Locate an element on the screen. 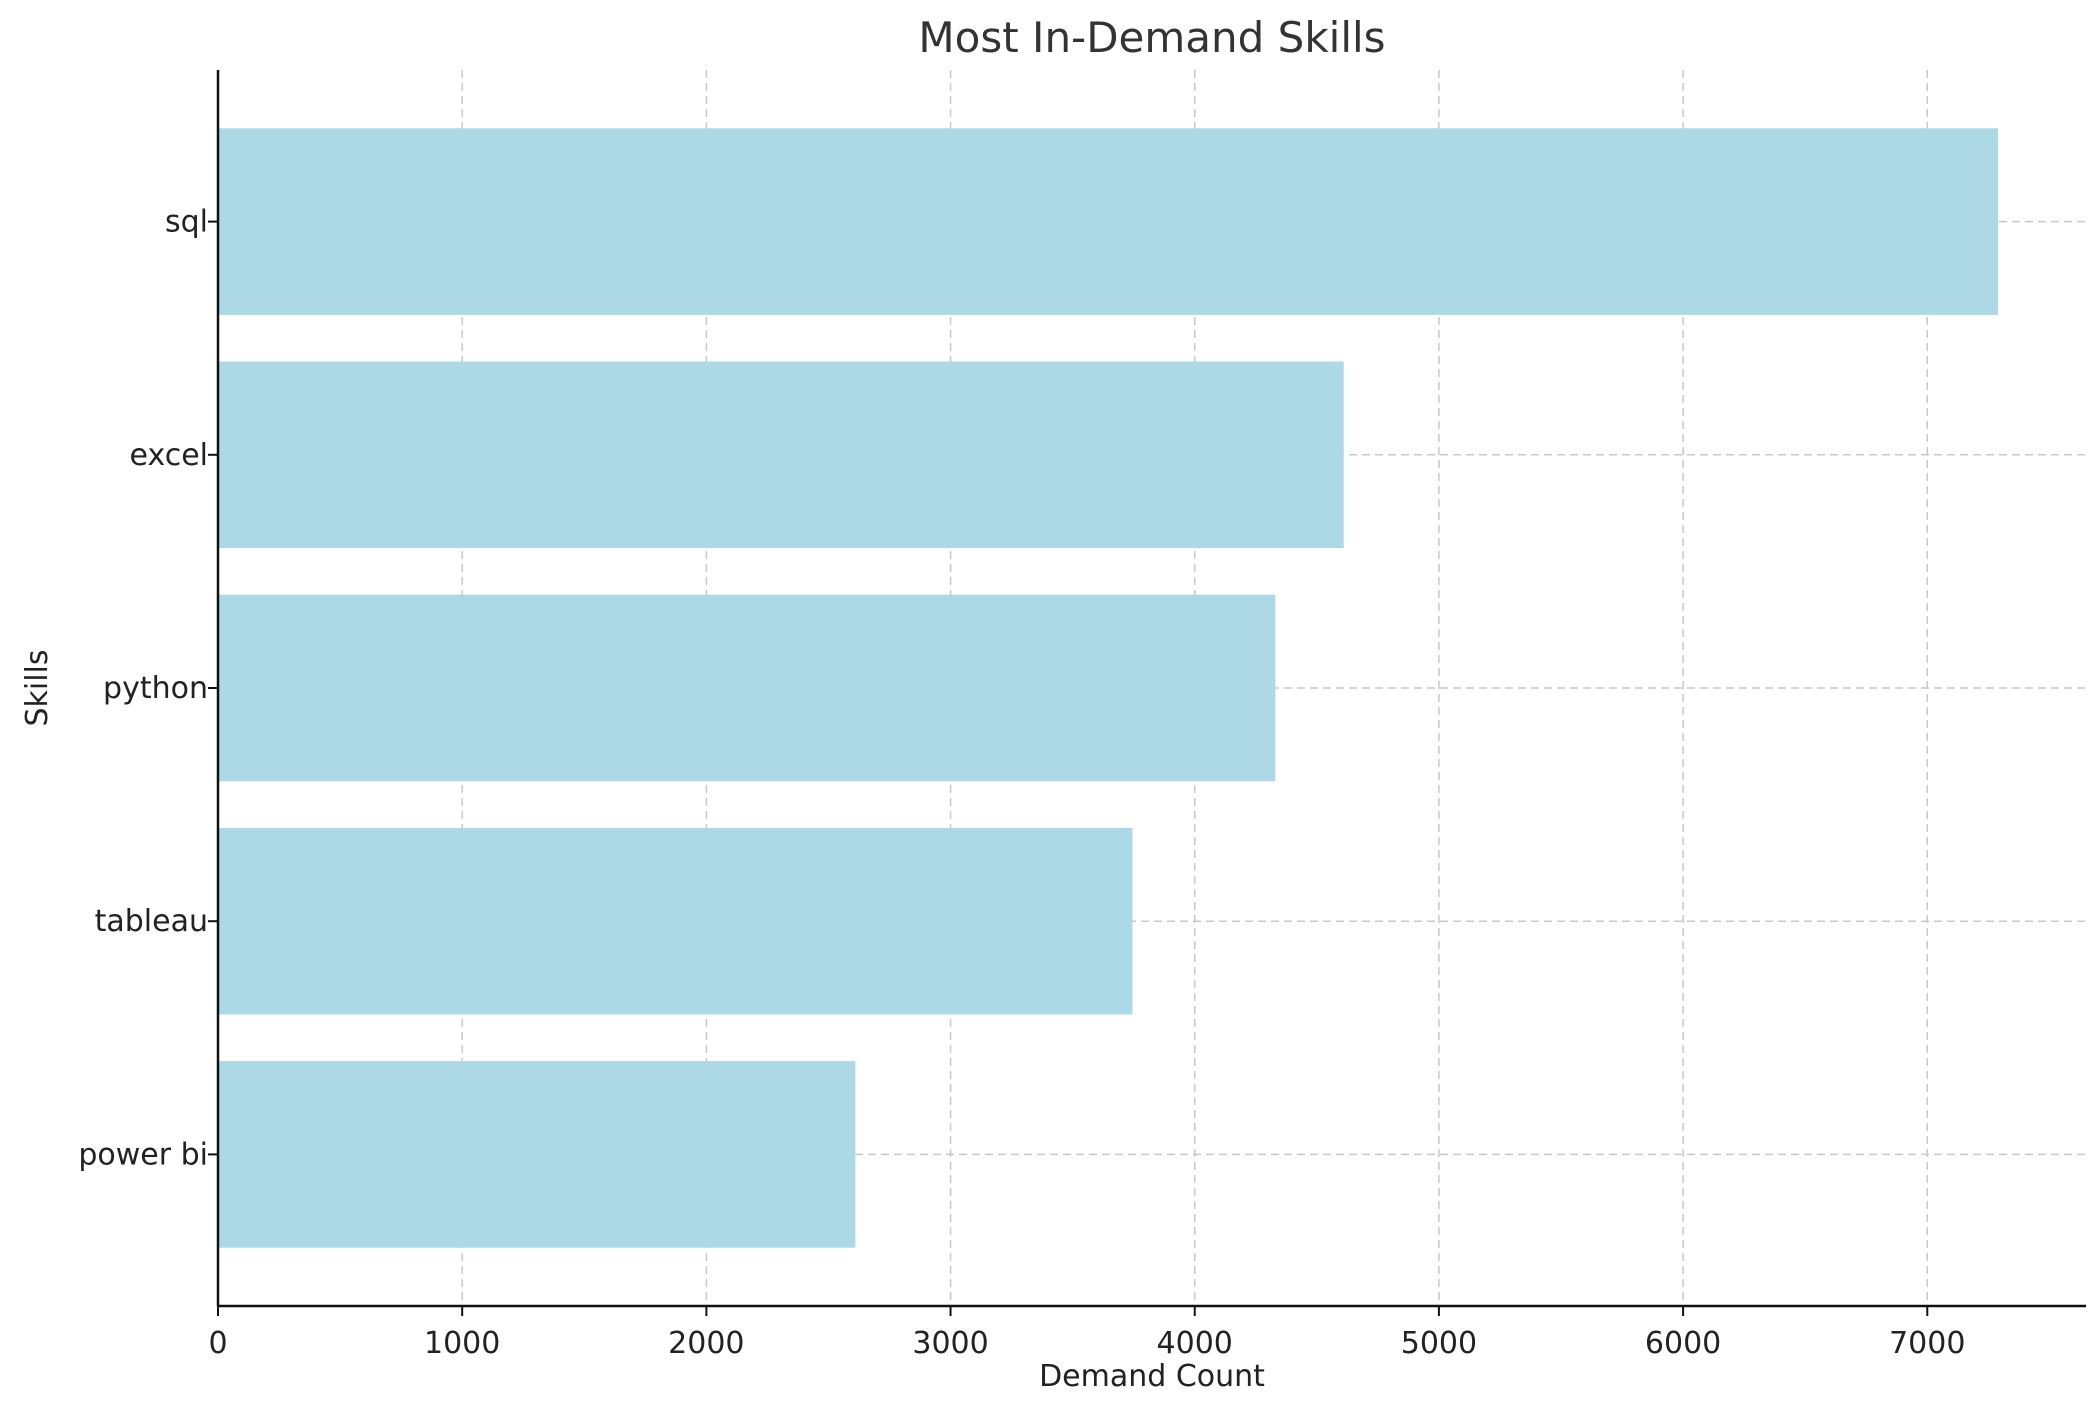 The height and width of the screenshot is (1409, 2098). y-tick-label: excel is located at coordinates (169, 455).